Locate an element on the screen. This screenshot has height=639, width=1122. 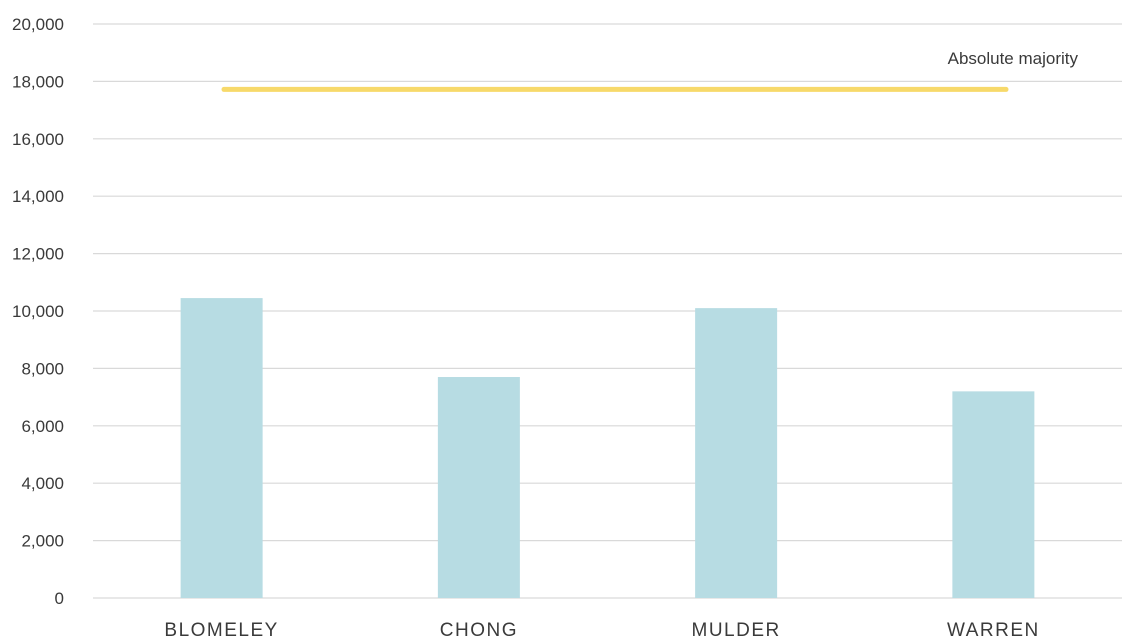
y-tick-label: 20,000 is located at coordinates (38, 24).